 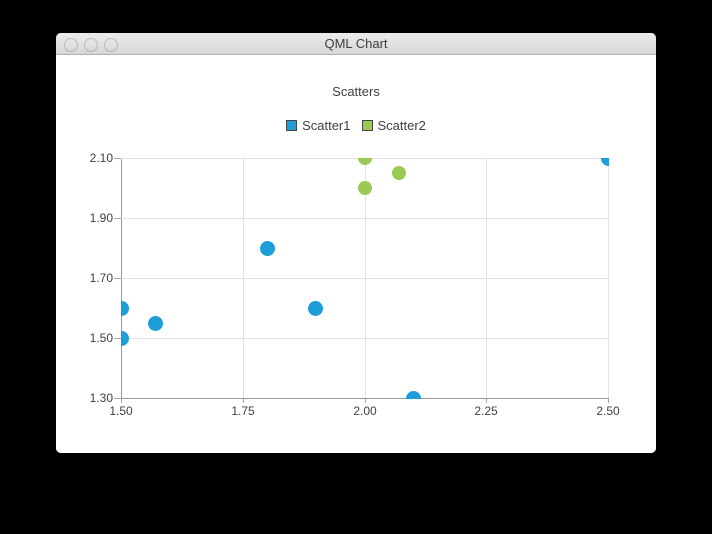 What do you see at coordinates (326, 125) in the screenshot?
I see `legend-label: Scatter1` at bounding box center [326, 125].